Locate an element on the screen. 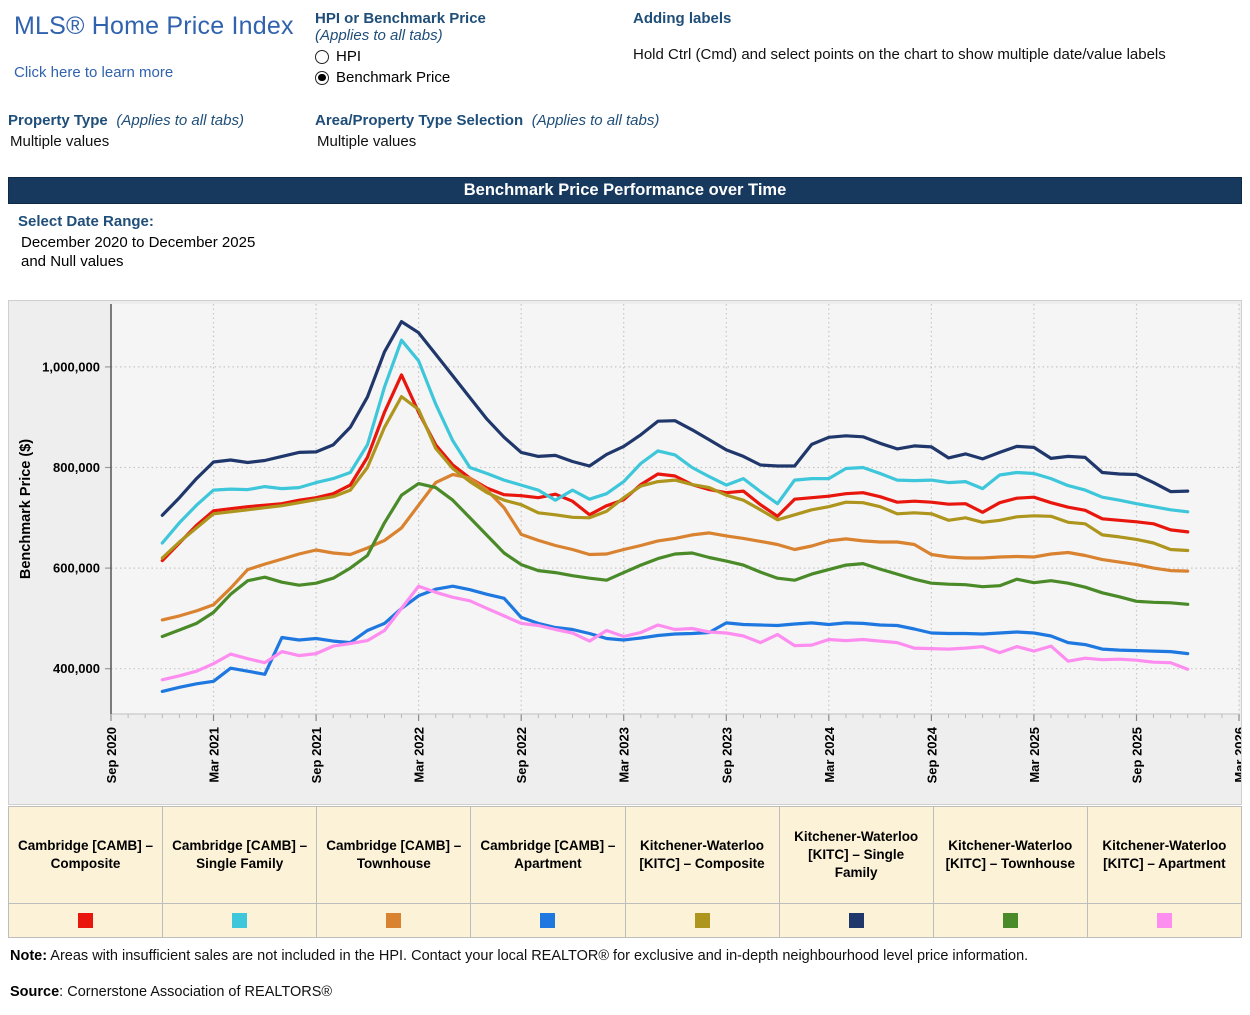 The height and width of the screenshot is (1015, 1250). property-type-value: Multiple values is located at coordinates (60, 141).